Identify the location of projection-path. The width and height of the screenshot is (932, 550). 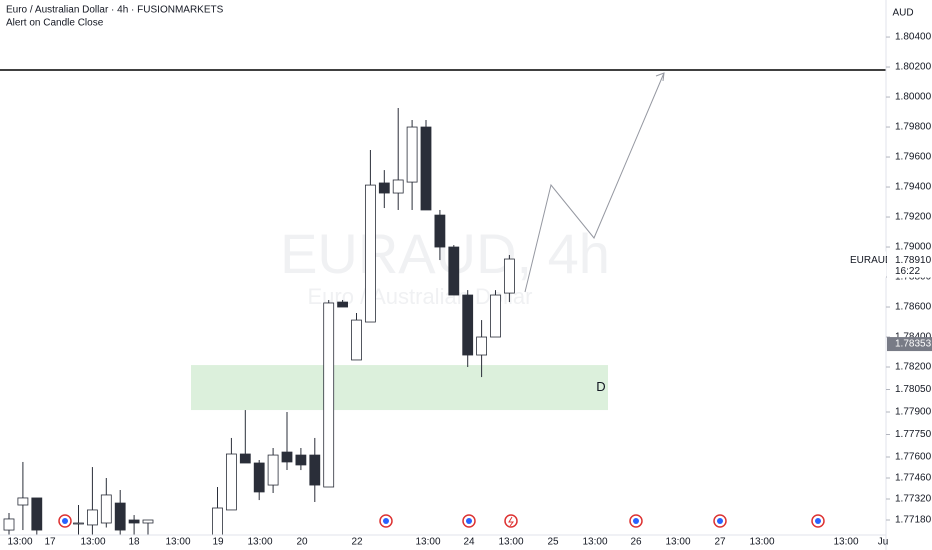
(594, 182).